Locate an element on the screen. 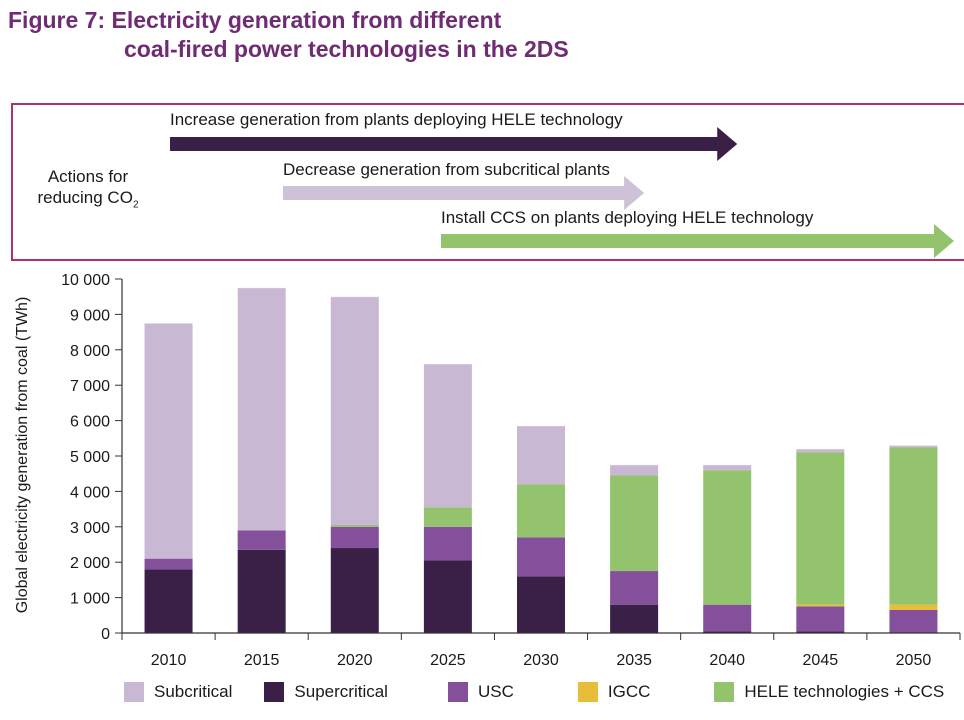 The width and height of the screenshot is (964, 720). x-tick-label: 2045 is located at coordinates (821, 660).